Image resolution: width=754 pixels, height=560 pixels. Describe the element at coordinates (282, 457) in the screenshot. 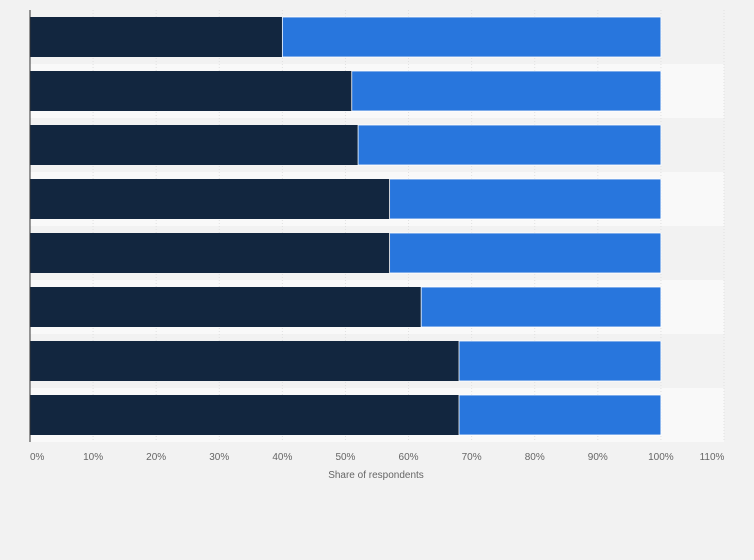

I see `x-tick-label: 40%` at that location.